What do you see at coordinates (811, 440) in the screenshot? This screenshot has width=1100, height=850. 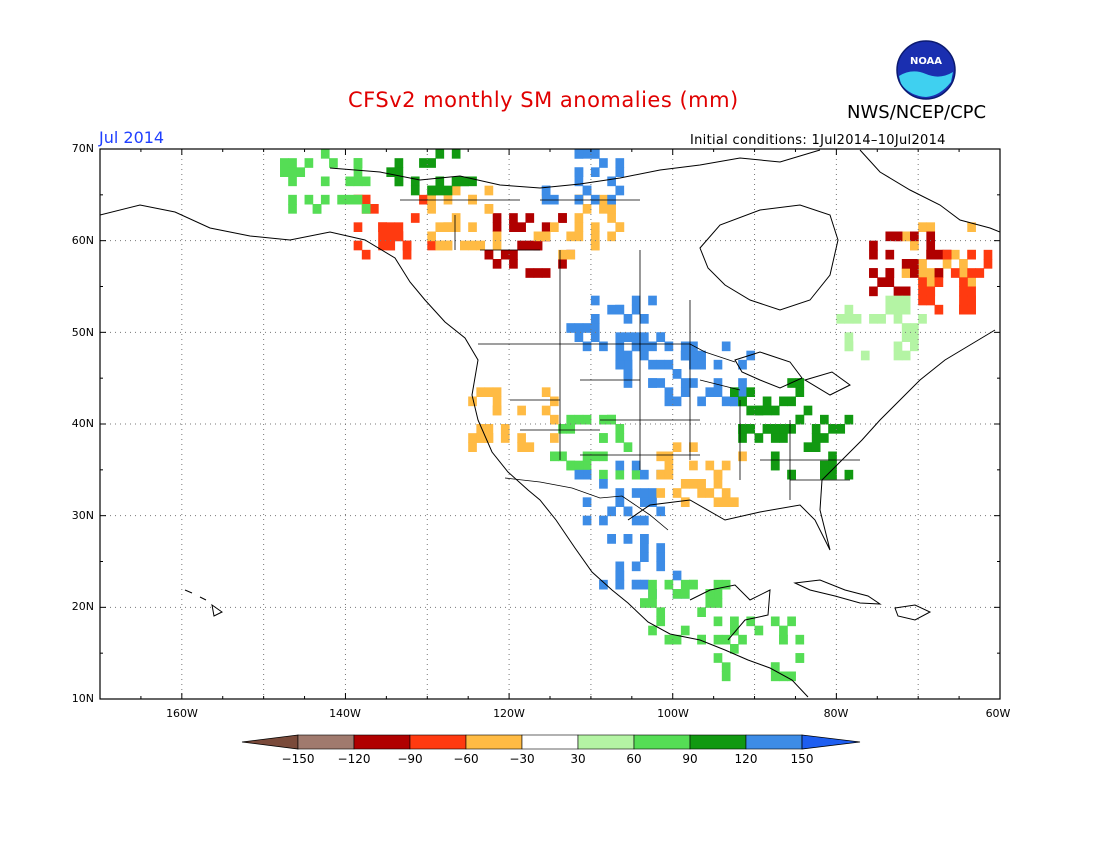 I see `gulf-coast` at bounding box center [811, 440].